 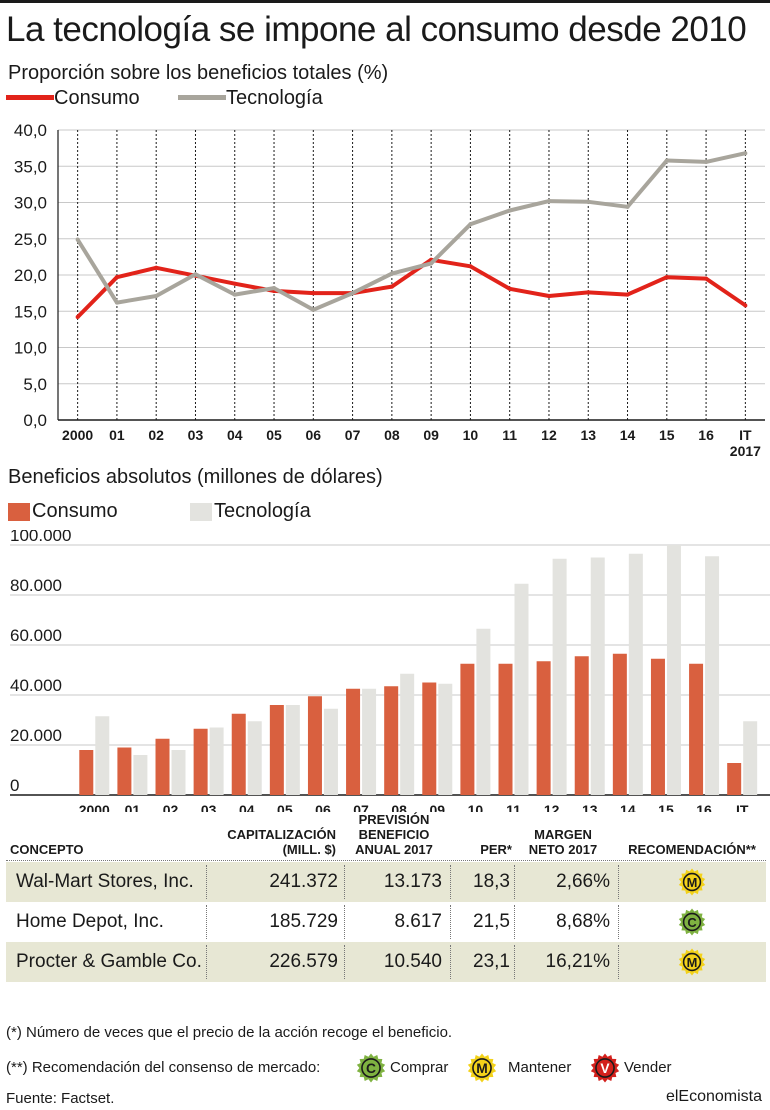 What do you see at coordinates (30, 275) in the screenshot?
I see `line-ytick-label: 20,0` at bounding box center [30, 275].